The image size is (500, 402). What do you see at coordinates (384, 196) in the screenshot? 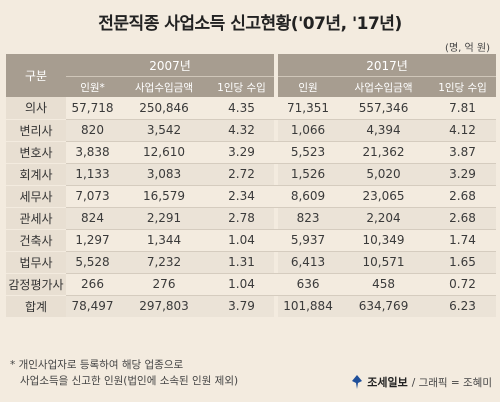
I see `table-cell: 23,065` at bounding box center [384, 196].